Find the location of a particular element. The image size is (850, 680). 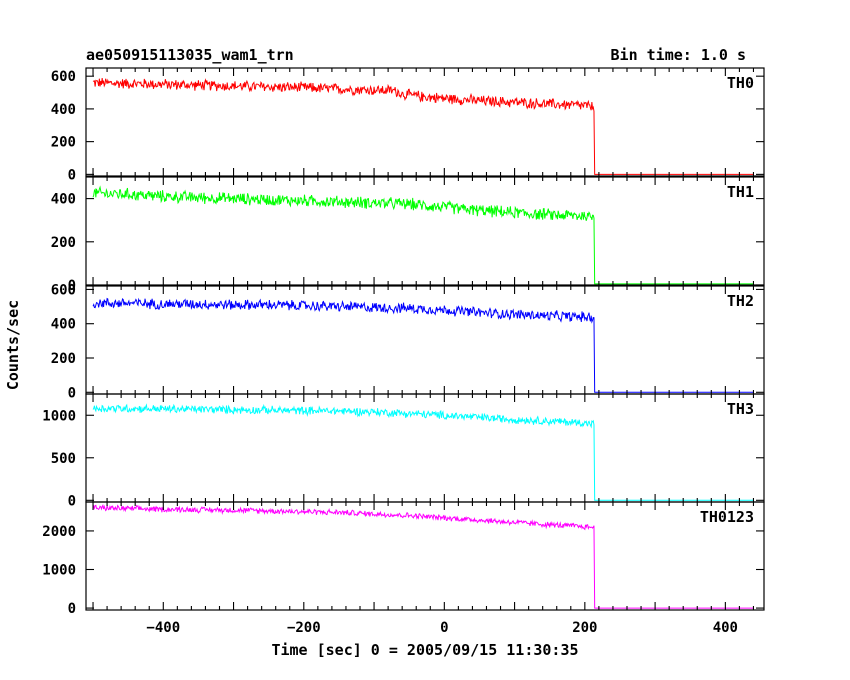

panel-th1: 0 200 400 TH1 is located at coordinates (408, 235).